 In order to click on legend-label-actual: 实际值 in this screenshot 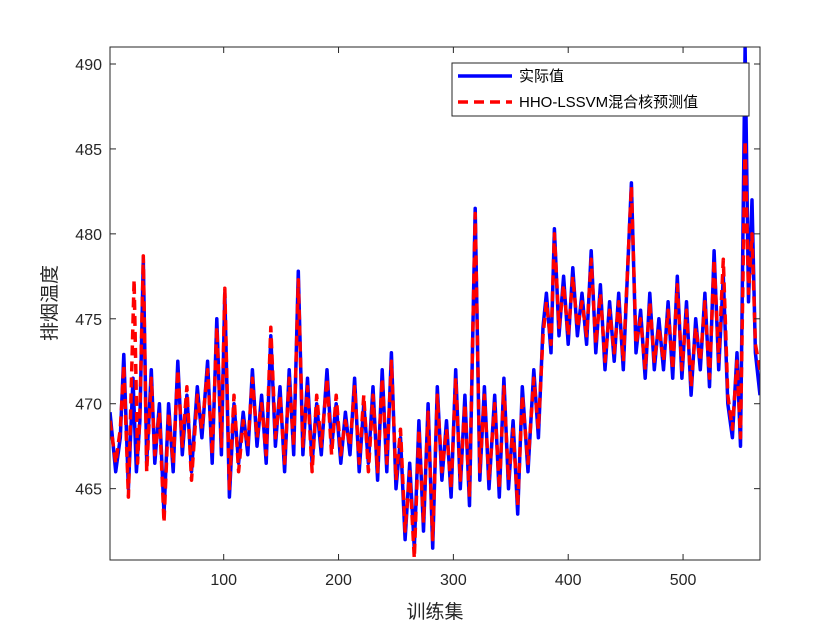, I will do `click(541, 76)`.